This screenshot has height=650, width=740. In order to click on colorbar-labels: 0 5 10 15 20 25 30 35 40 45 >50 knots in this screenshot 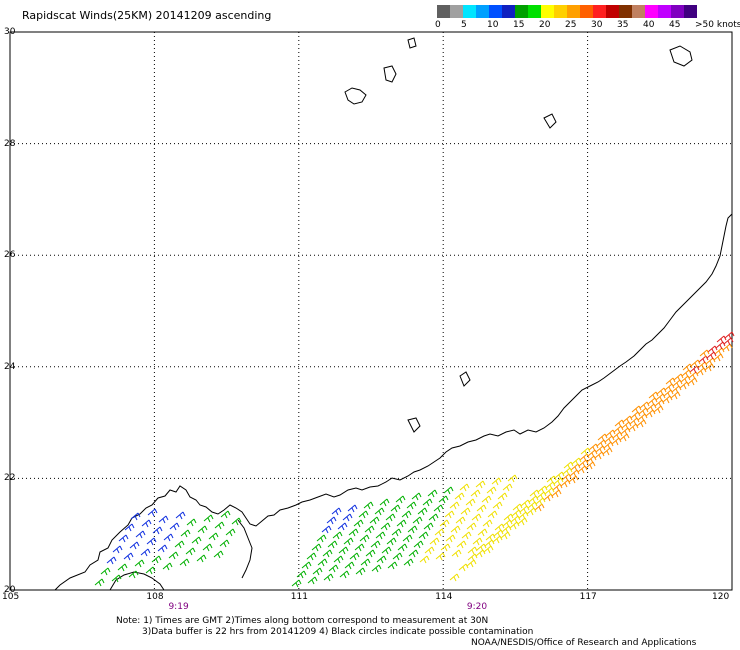, I will do `click(585, 26)`.